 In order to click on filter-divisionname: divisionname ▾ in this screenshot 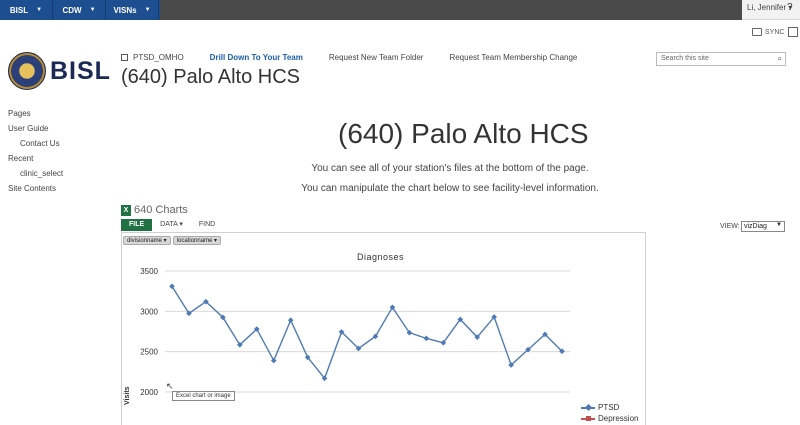, I will do `click(147, 240)`.